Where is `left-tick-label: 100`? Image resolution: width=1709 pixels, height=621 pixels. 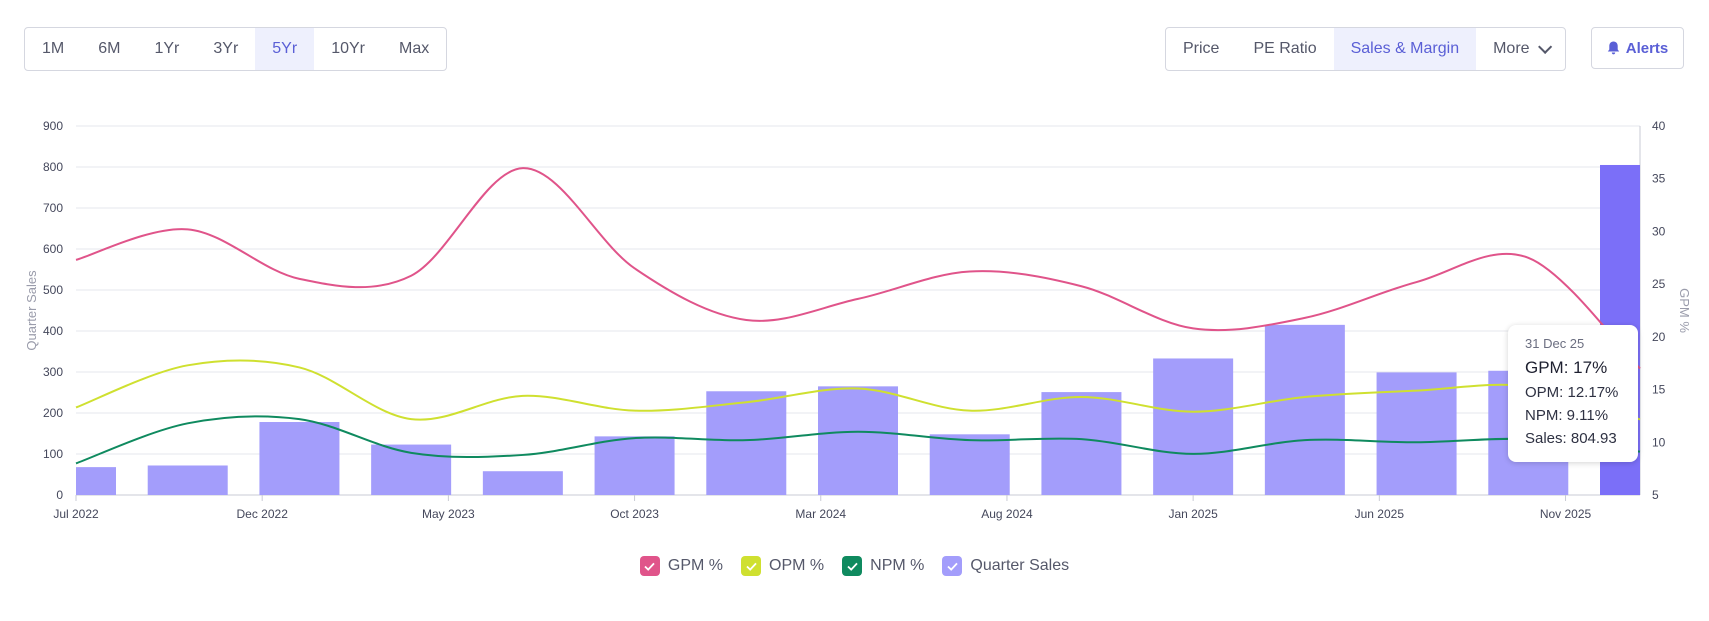
left-tick-label: 100 is located at coordinates (53, 454).